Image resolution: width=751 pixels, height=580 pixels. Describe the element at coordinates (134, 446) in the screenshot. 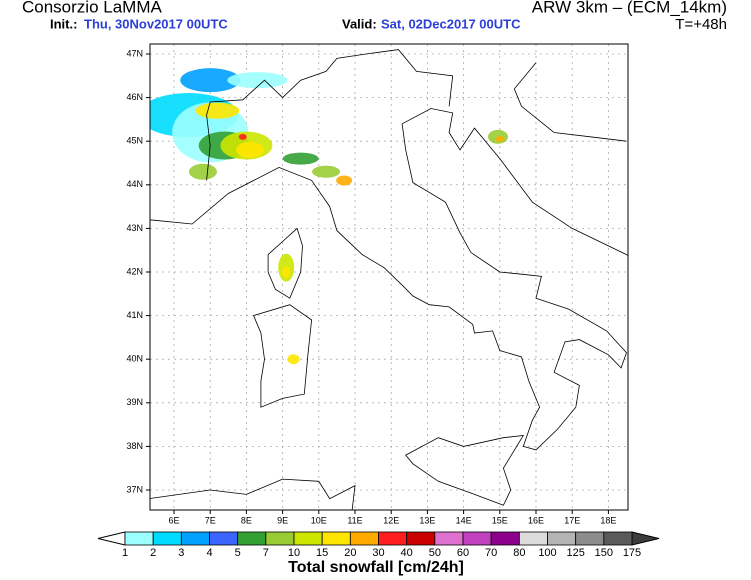

I see `lat-label: 38N` at that location.